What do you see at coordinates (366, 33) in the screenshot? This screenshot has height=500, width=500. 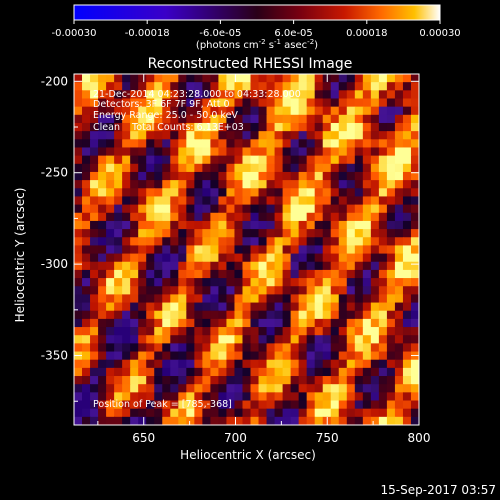 I see `colorbar-tick-label: 0.00018` at bounding box center [366, 33].